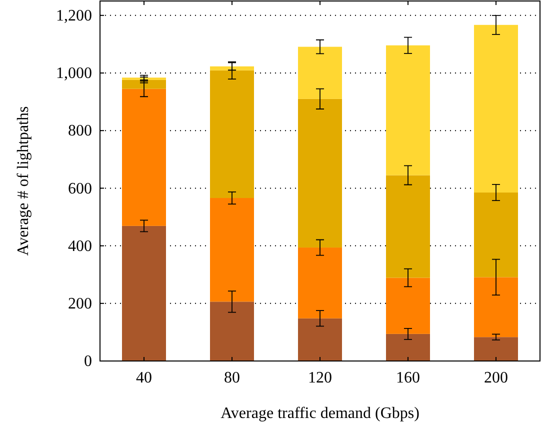 This screenshot has height=425, width=546. I want to click on x-tick-label: 80, so click(232, 377).